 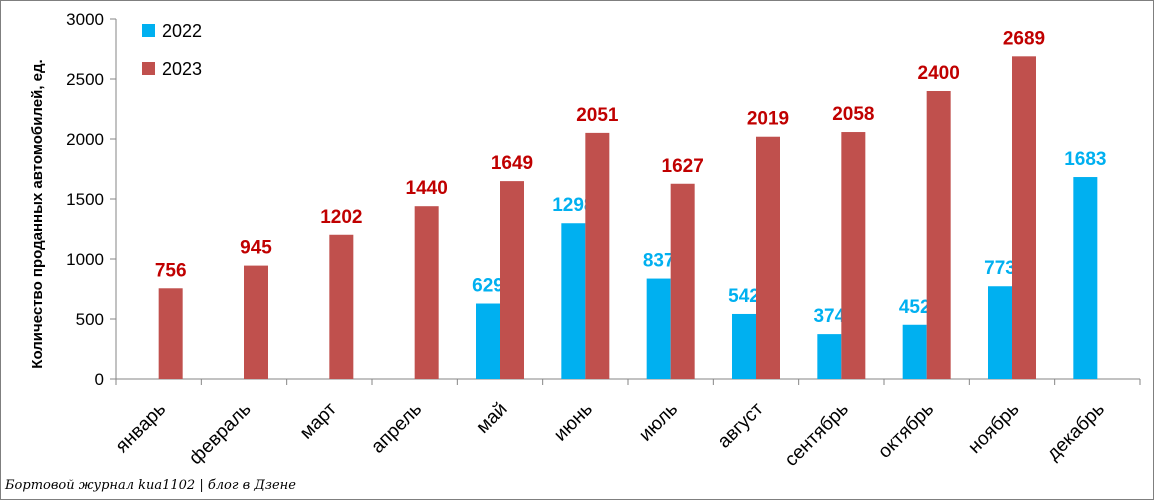 What do you see at coordinates (318, 420) in the screenshot?
I see `x-category-label: март` at bounding box center [318, 420].